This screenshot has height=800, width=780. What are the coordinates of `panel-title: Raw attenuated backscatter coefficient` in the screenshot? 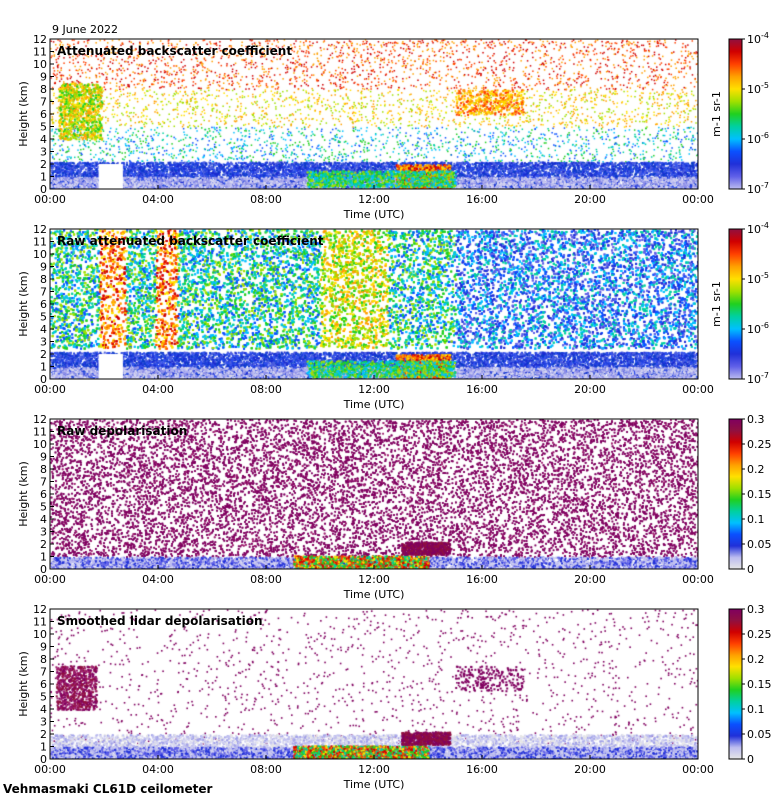 It's located at (190, 241).